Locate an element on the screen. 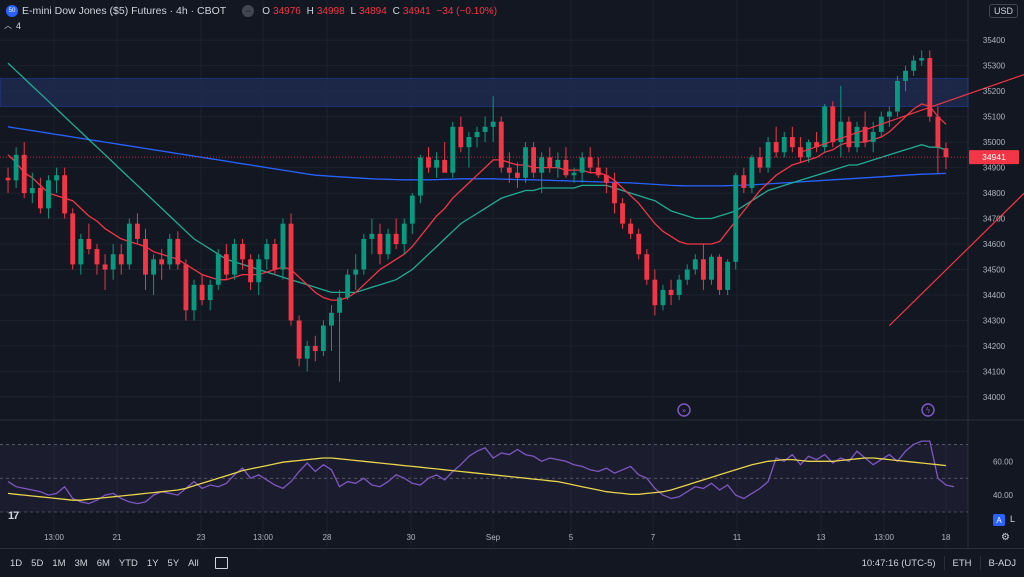 This screenshot has width=1024, height=577. ohlc-high-key: H is located at coordinates (310, 11).